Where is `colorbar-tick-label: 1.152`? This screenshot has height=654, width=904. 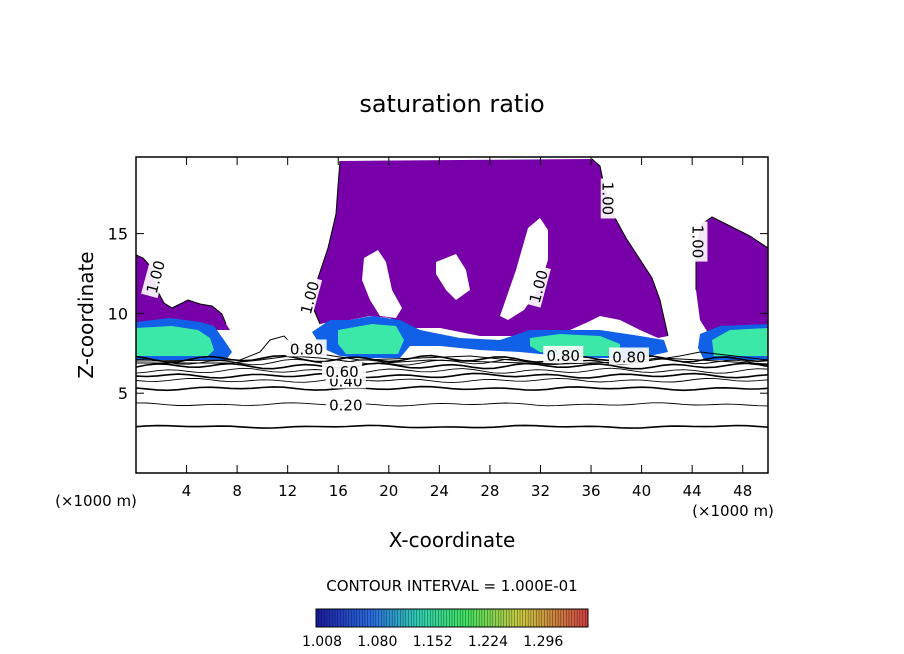
colorbar-tick-label: 1.152 is located at coordinates (433, 642).